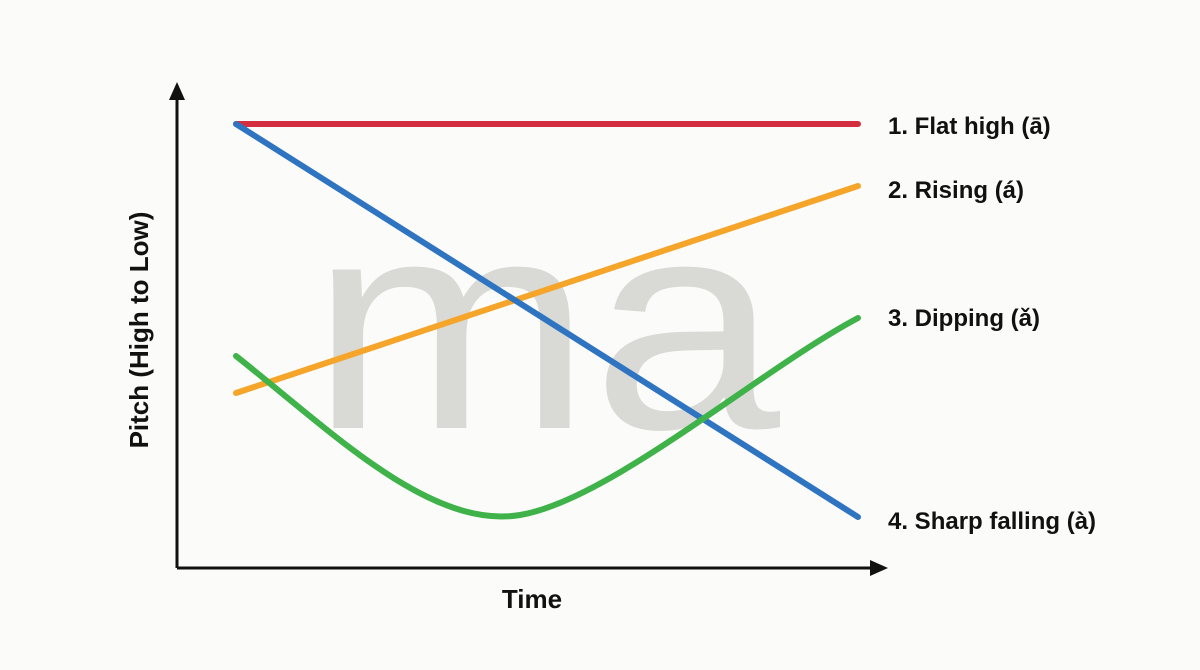 This screenshot has width=1200, height=670. I want to click on y-axis-arrow-icon, so click(177, 91).